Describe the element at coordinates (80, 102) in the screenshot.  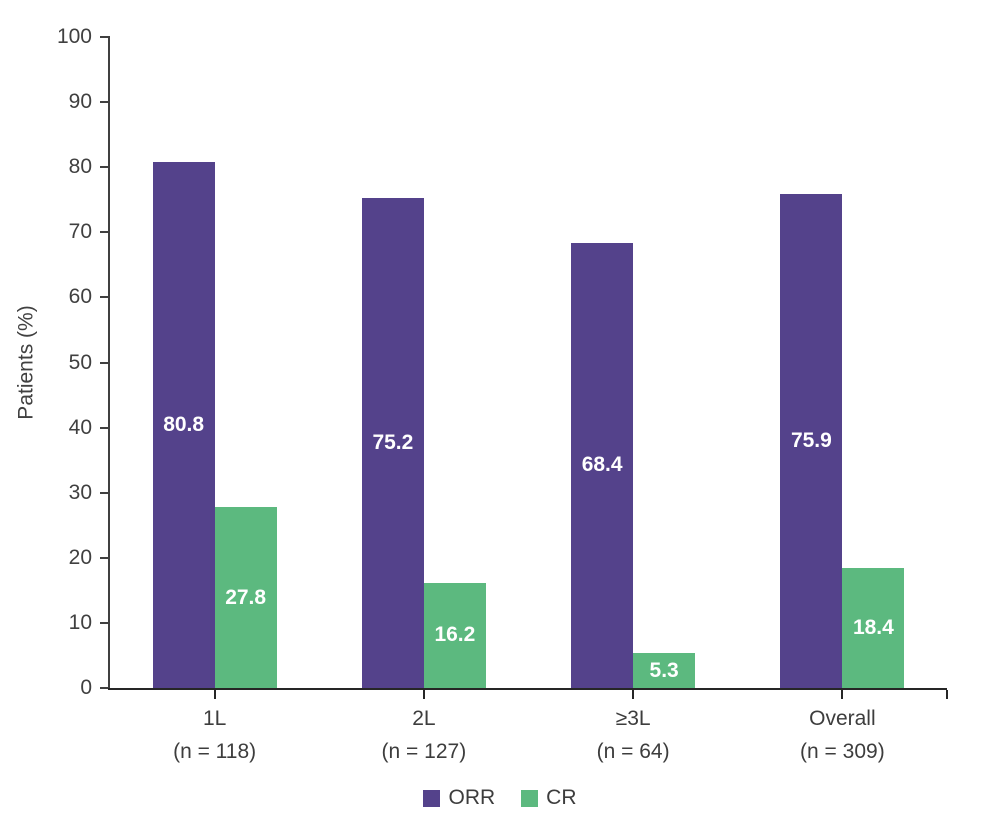
I see `y-tick-label: 90` at that location.